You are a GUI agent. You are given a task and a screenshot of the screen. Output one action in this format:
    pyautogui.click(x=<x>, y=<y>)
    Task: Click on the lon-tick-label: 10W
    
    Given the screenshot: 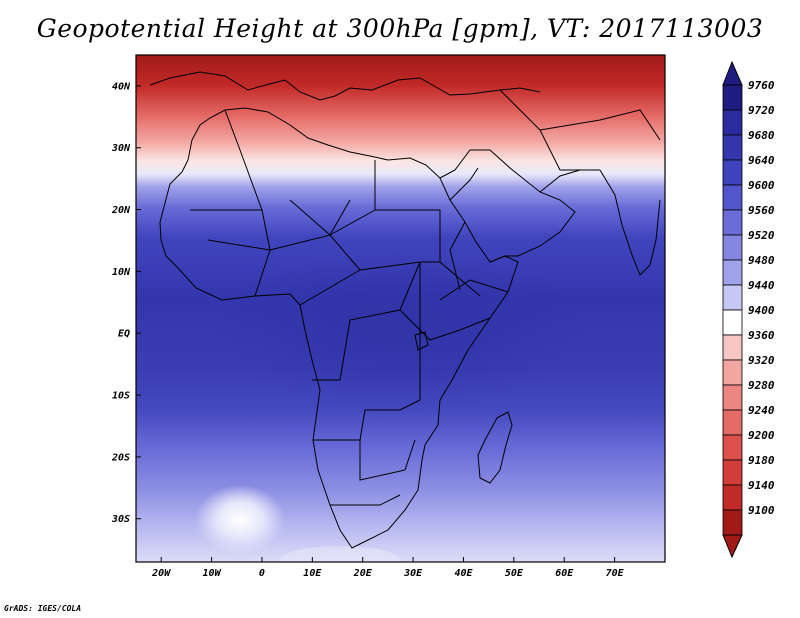 What is the action you would take?
    pyautogui.click(x=212, y=573)
    